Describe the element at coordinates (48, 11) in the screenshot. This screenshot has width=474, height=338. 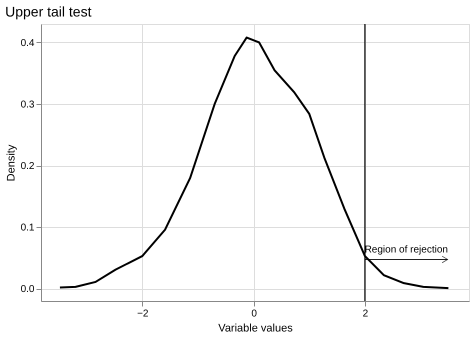
I see `chart-title: Upper tail test` at that location.